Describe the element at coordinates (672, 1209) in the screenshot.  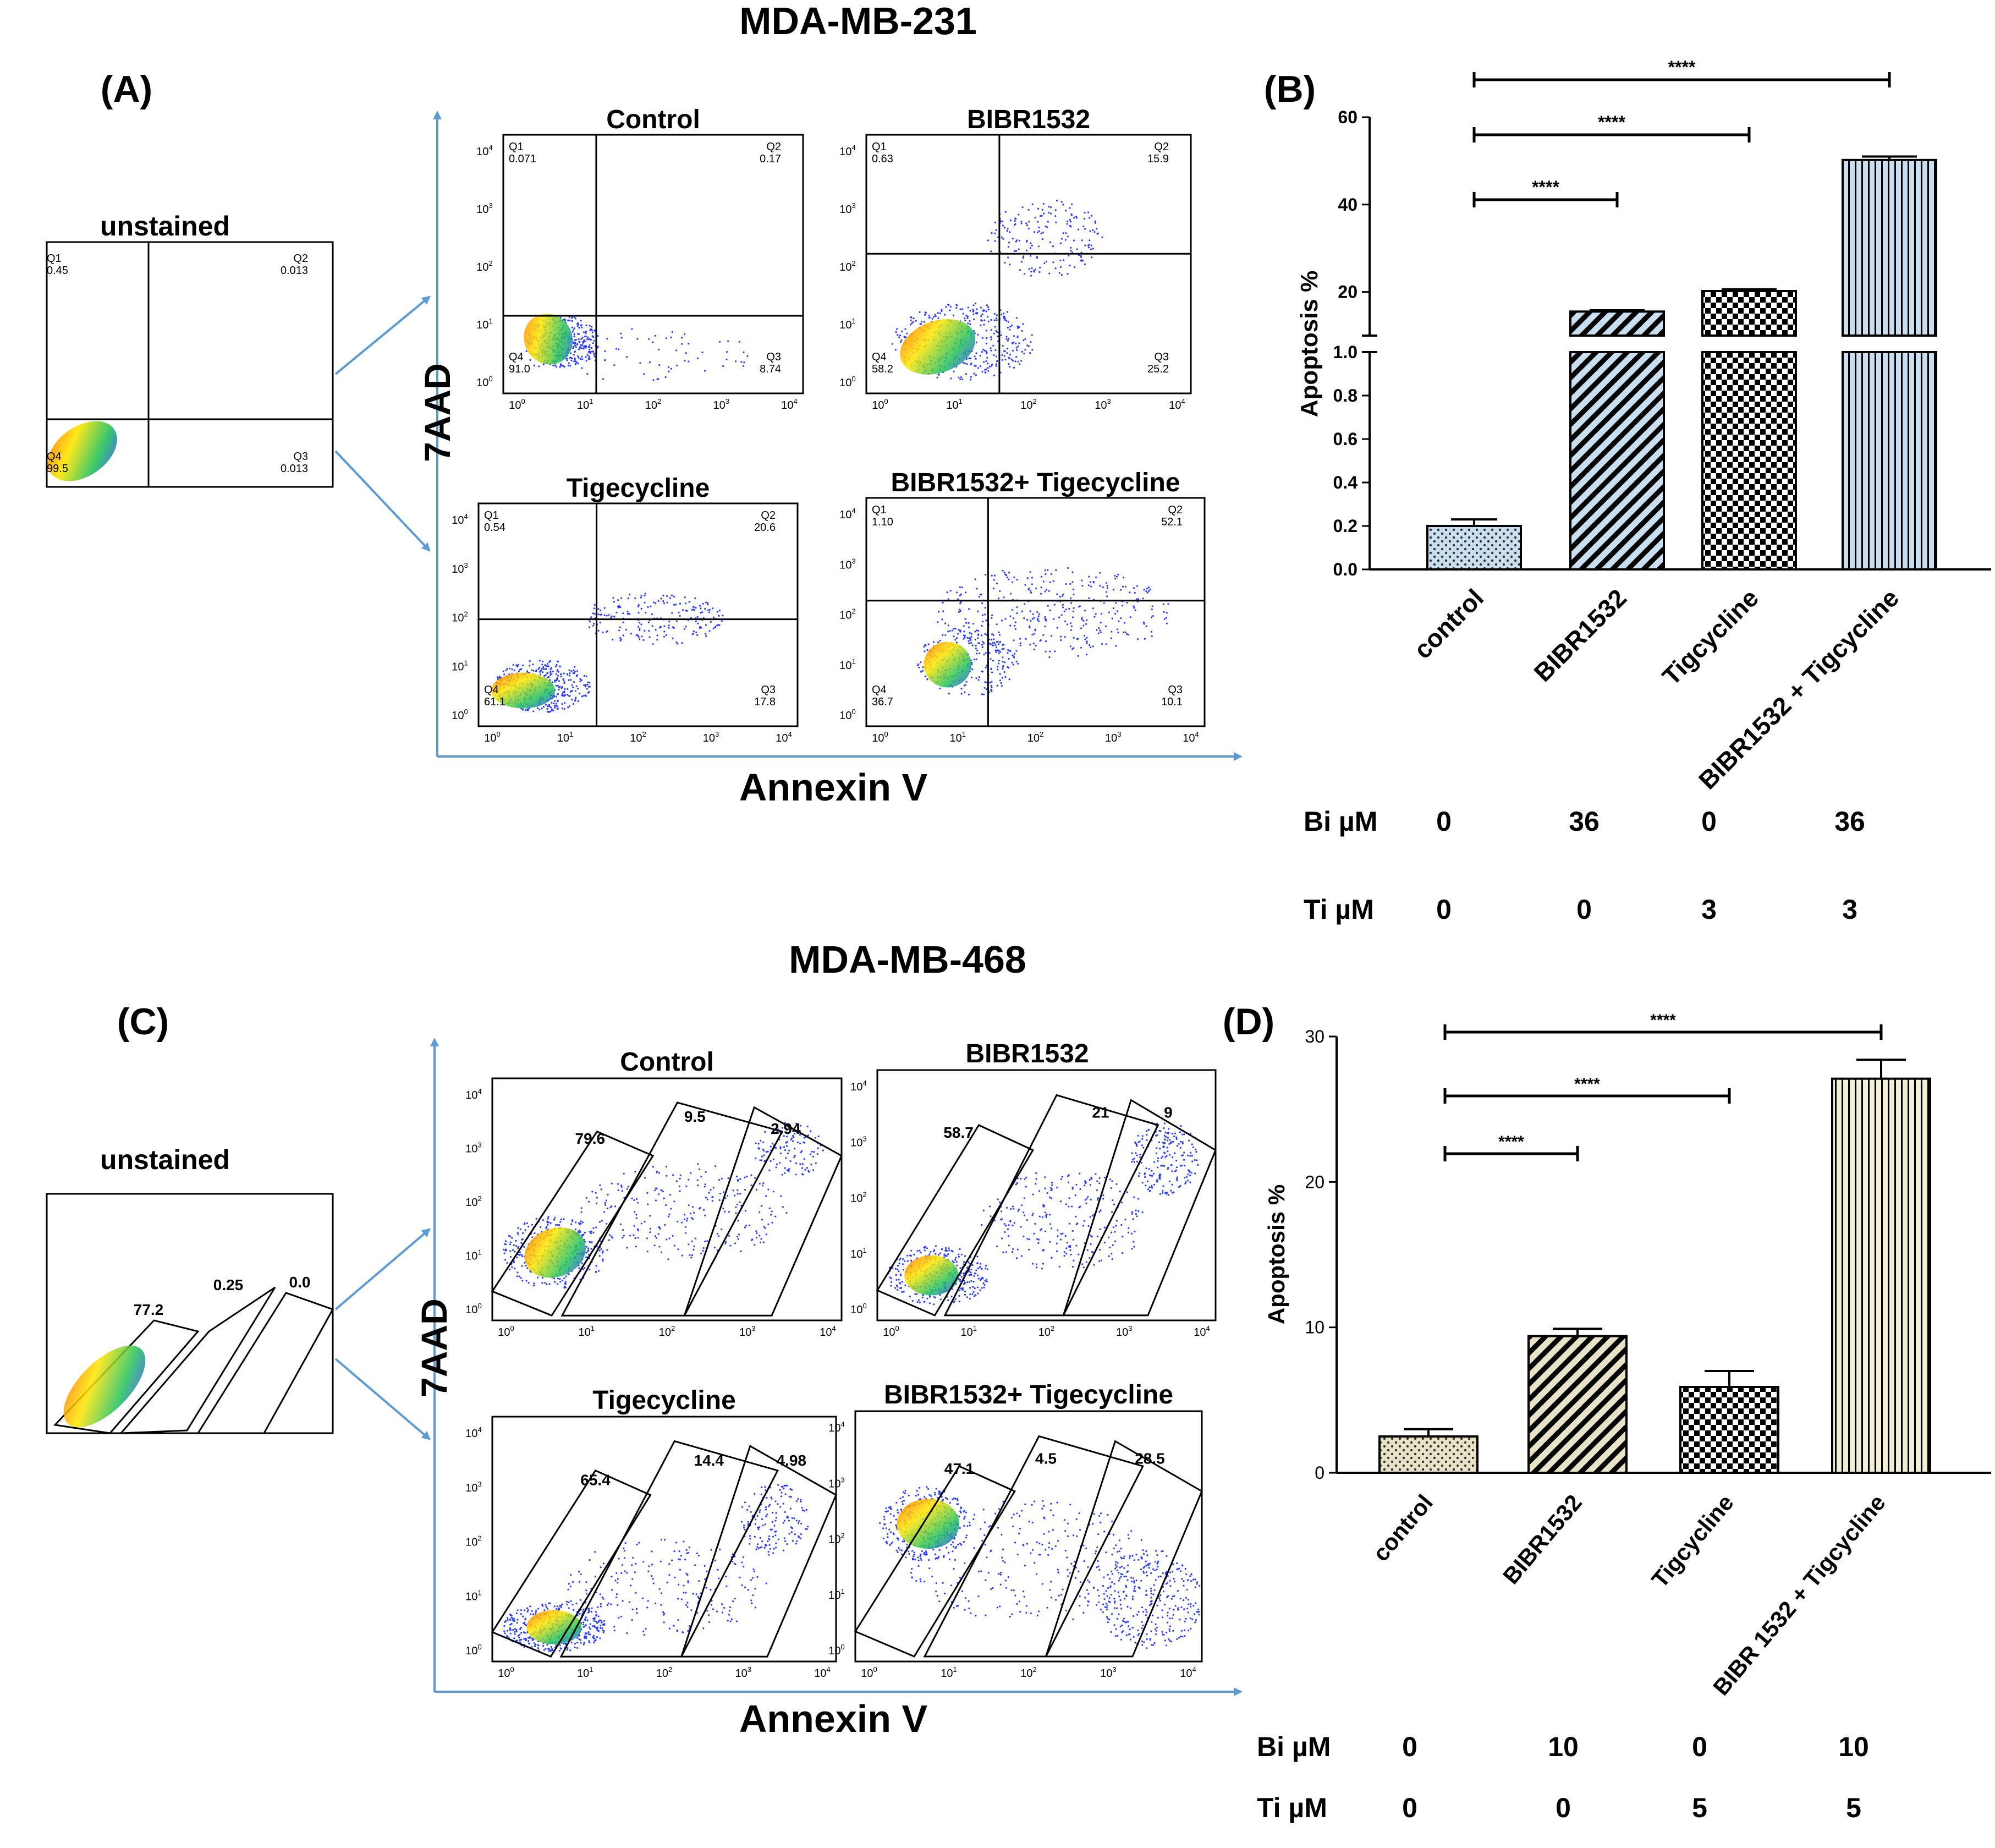
I see `gate-outline` at that location.